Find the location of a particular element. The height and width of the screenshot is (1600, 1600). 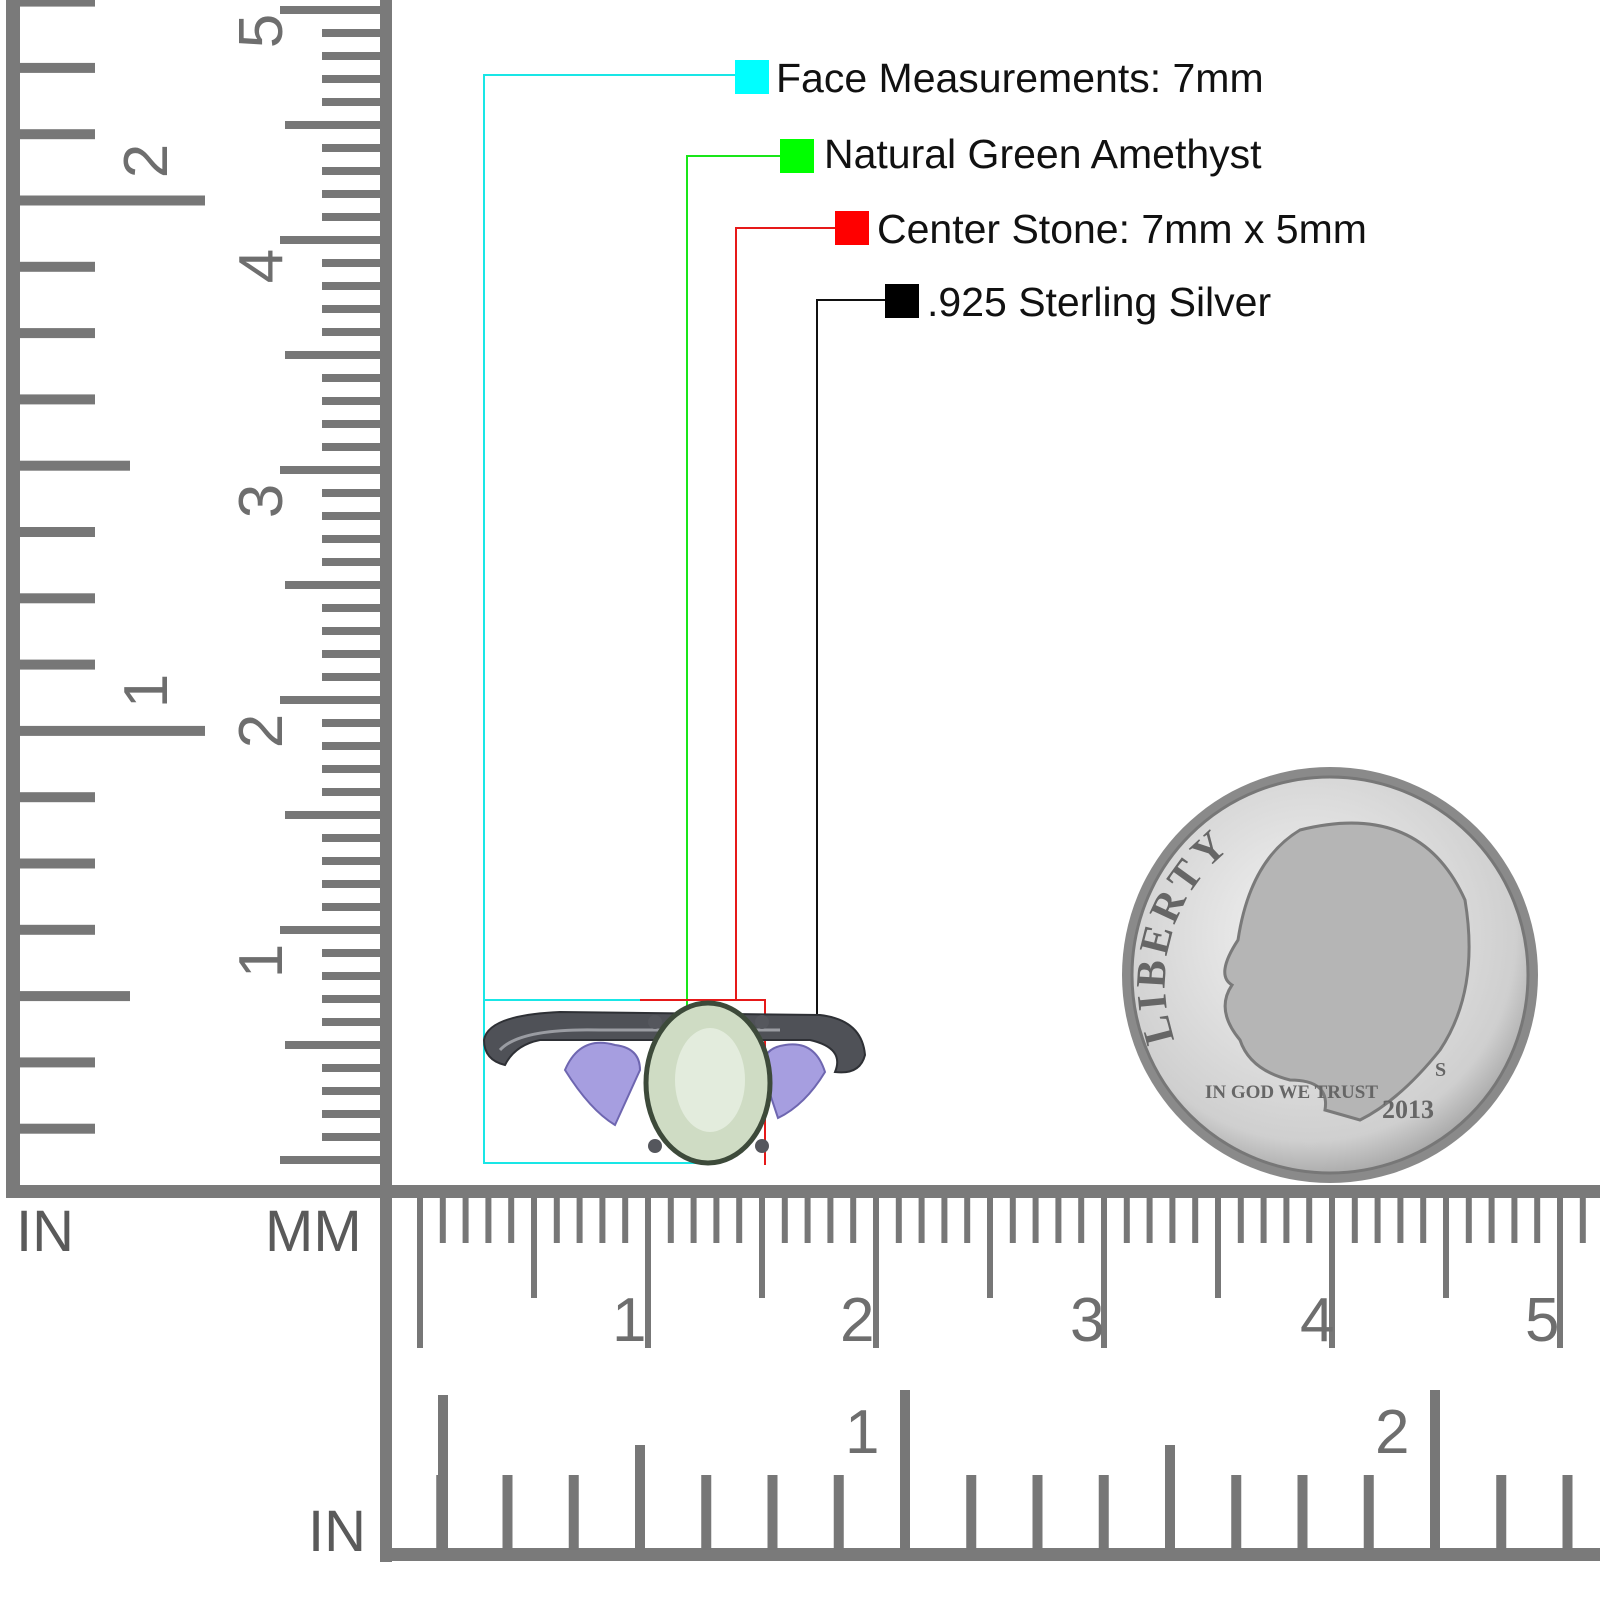

horizontal-inch-label: 2 is located at coordinates (1392, 1432).